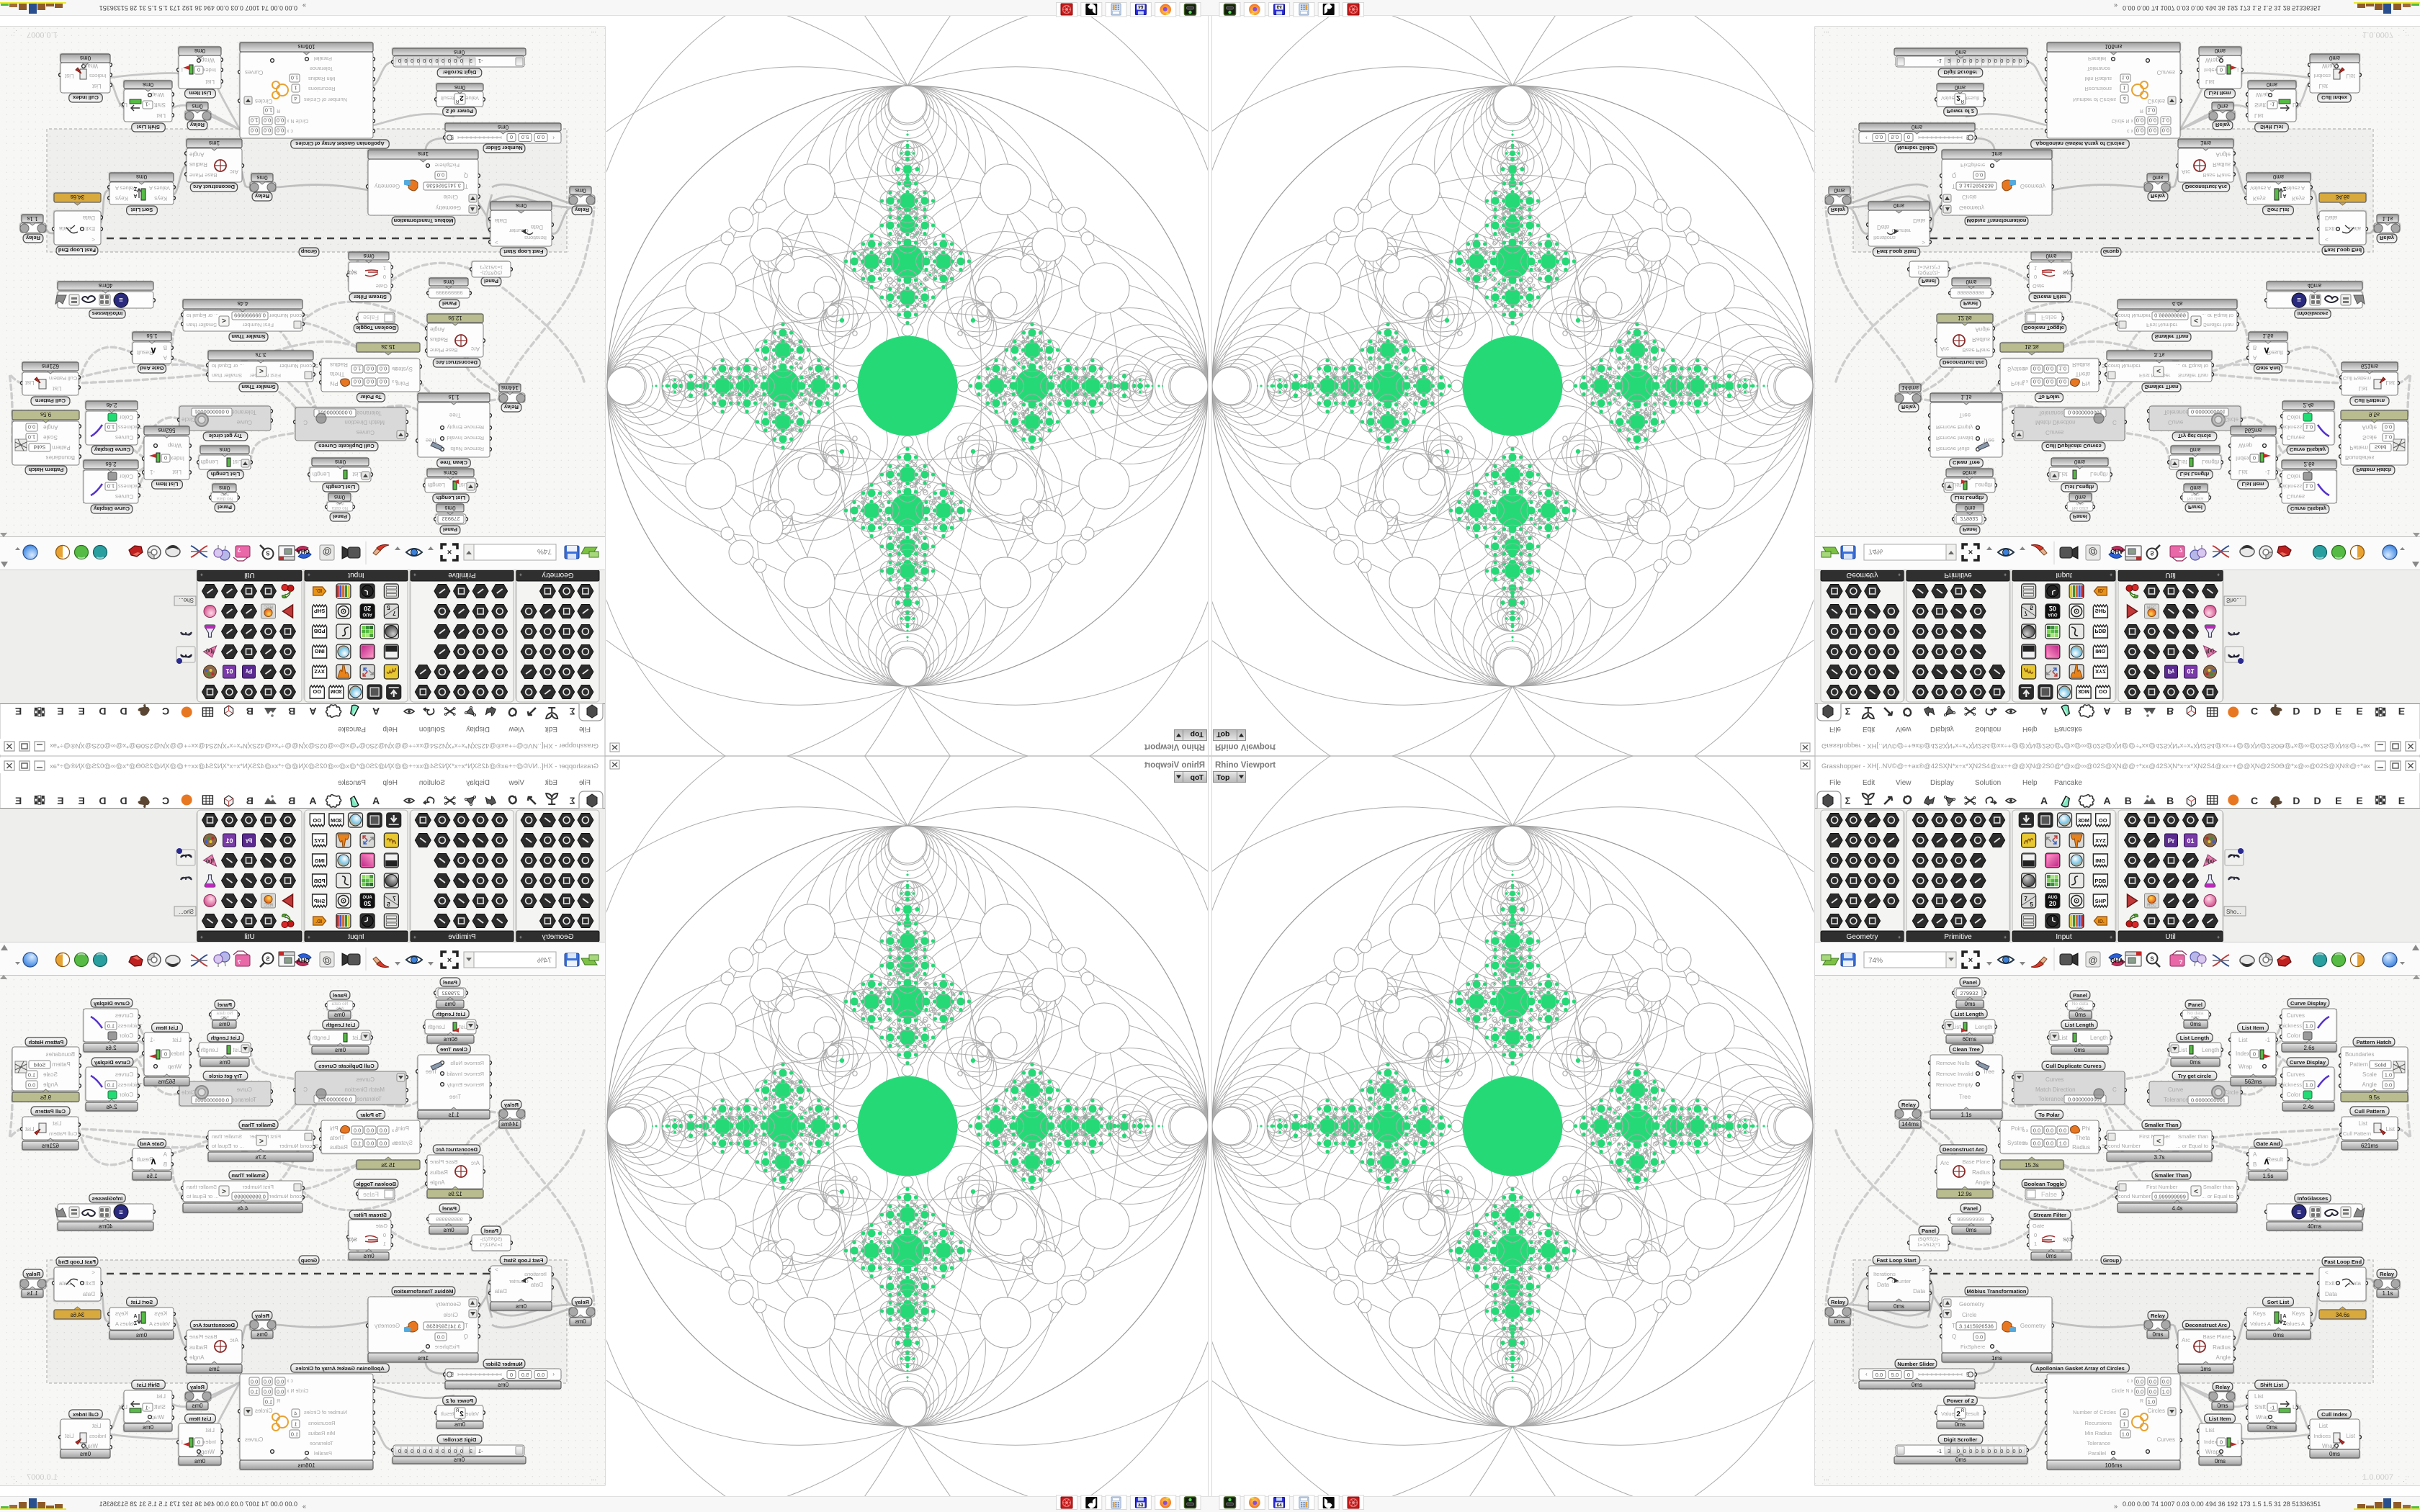 Image resolution: width=2420 pixels, height=1512 pixels. Describe the element at coordinates (2254, 800) in the screenshot. I see `svg-text: C` at that location.